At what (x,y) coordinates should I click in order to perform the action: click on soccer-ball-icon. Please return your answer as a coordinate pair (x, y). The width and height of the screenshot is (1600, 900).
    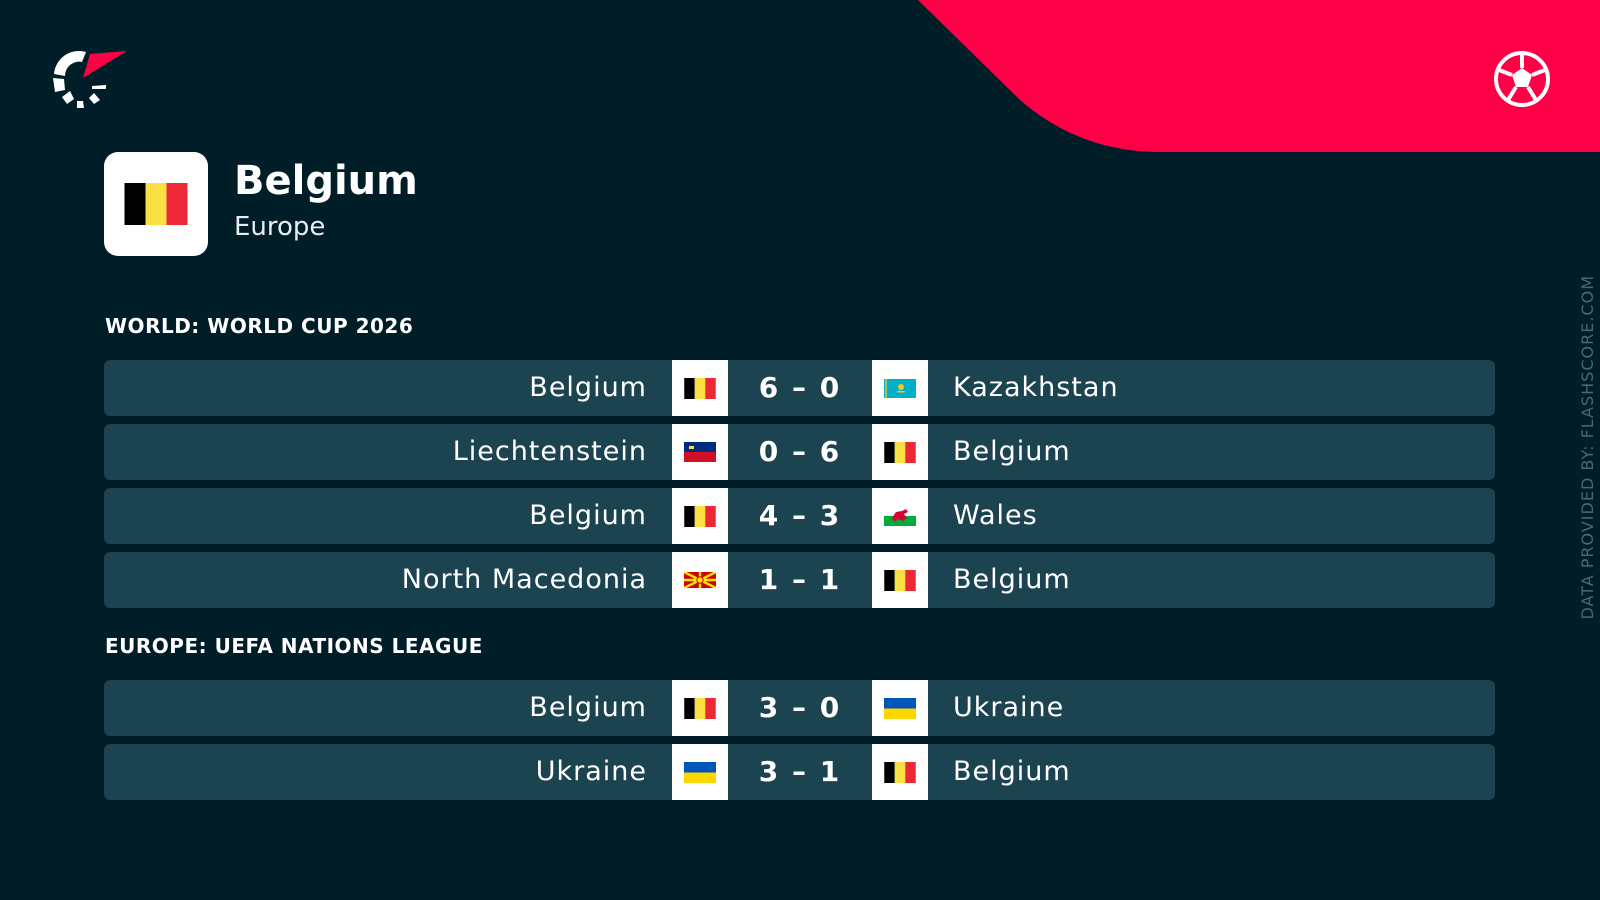
    Looking at the image, I should click on (1522, 79).